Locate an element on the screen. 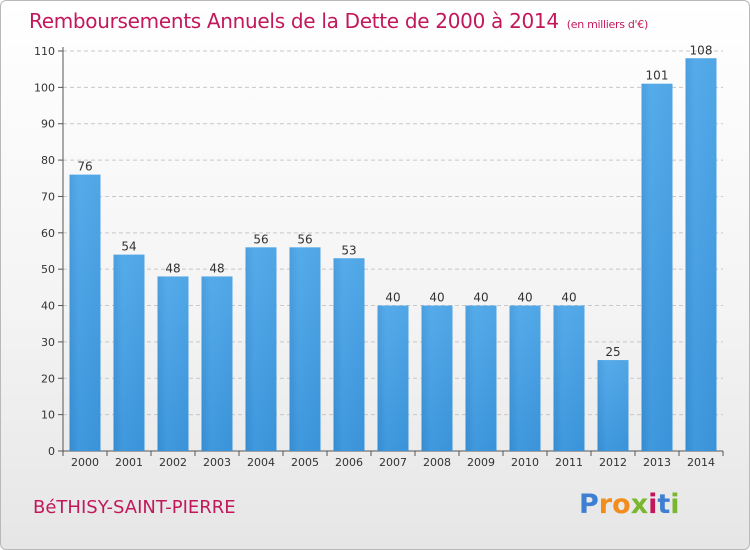 This screenshot has width=750, height=550. x-tick-label-2002: 2002 is located at coordinates (173, 462).